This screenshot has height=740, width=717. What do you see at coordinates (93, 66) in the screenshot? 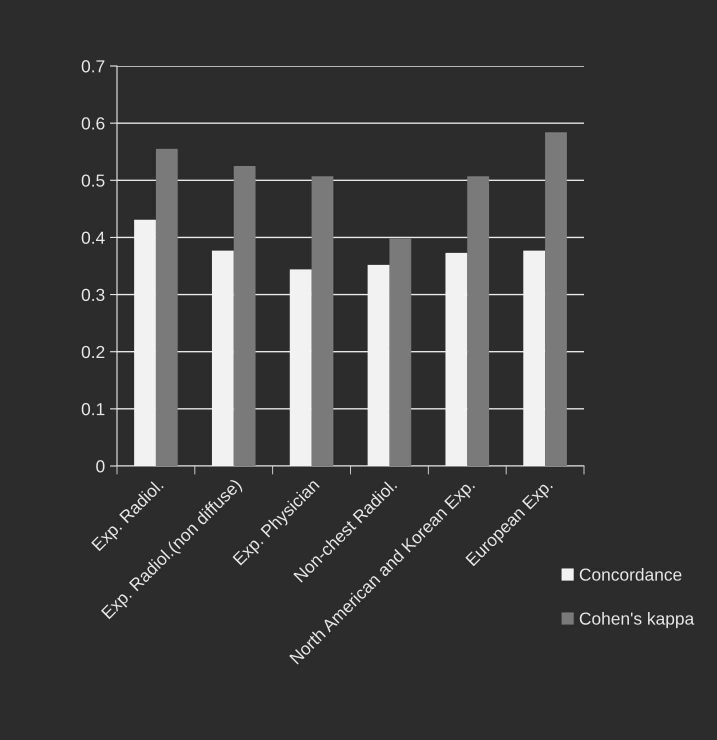
I see `y-tick-label: 0.7` at bounding box center [93, 66].